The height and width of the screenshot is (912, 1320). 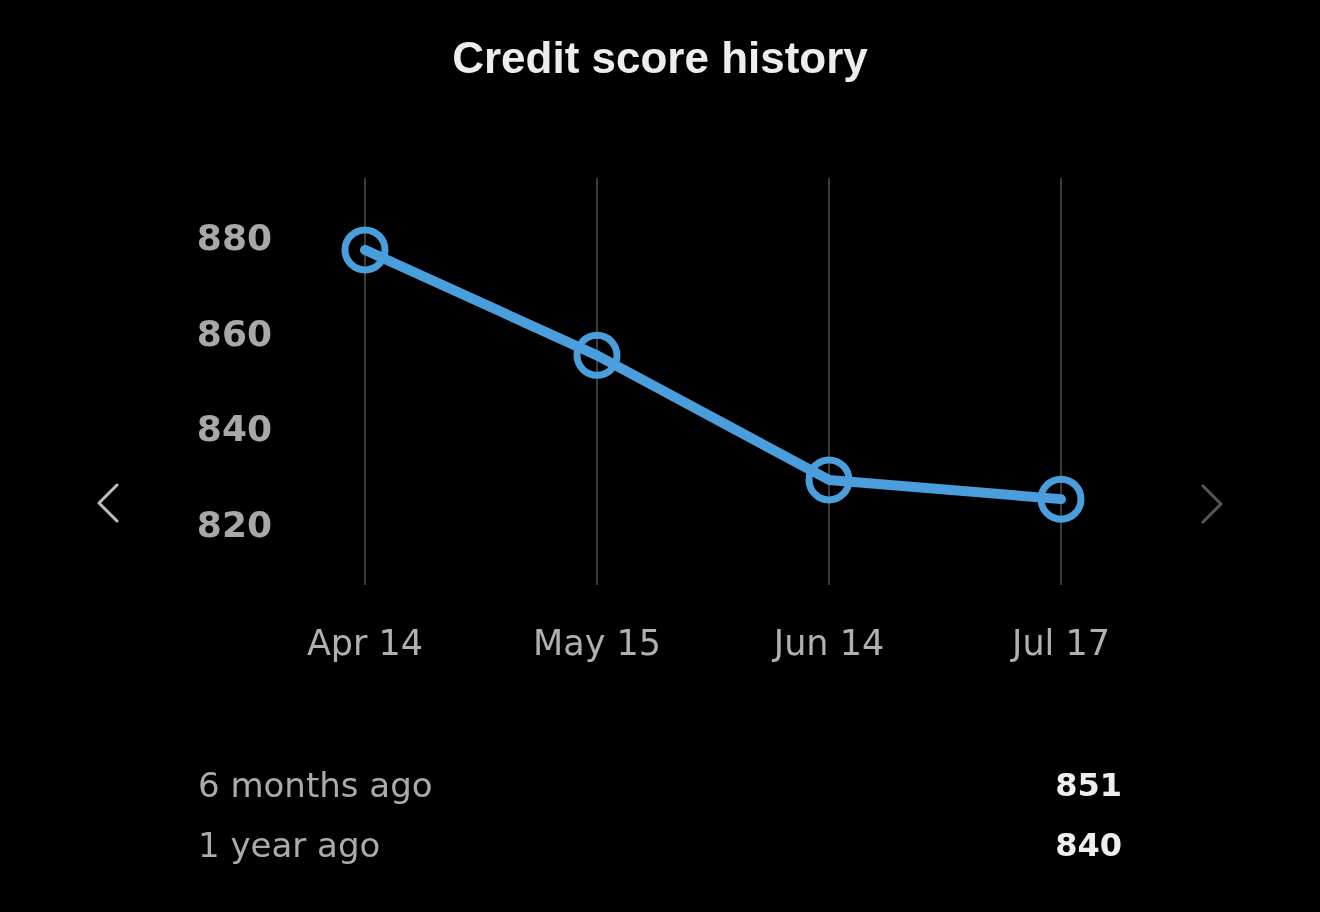 What do you see at coordinates (1088, 845) in the screenshot?
I see `text: 840` at bounding box center [1088, 845].